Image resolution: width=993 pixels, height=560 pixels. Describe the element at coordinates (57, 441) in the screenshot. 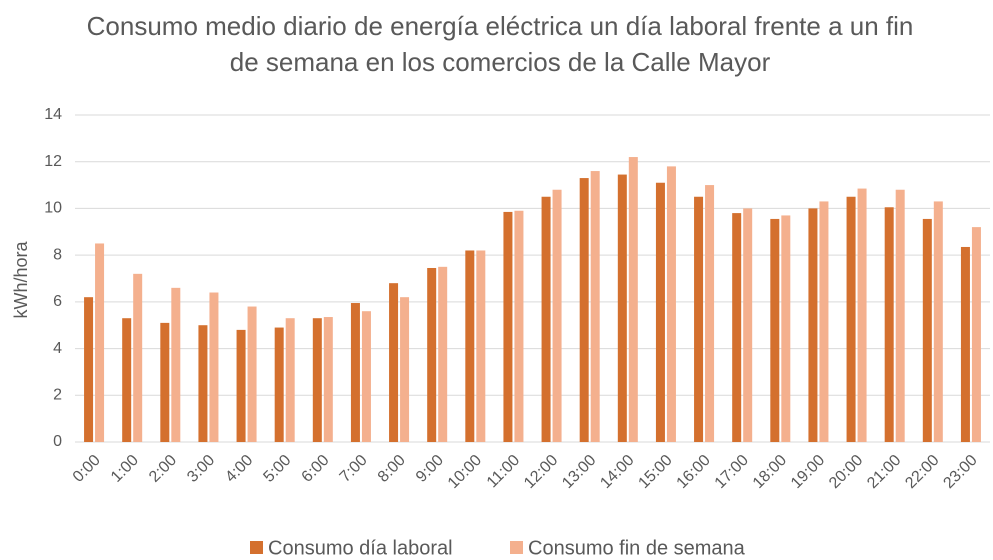

I see `y-tick-label: 0` at that location.